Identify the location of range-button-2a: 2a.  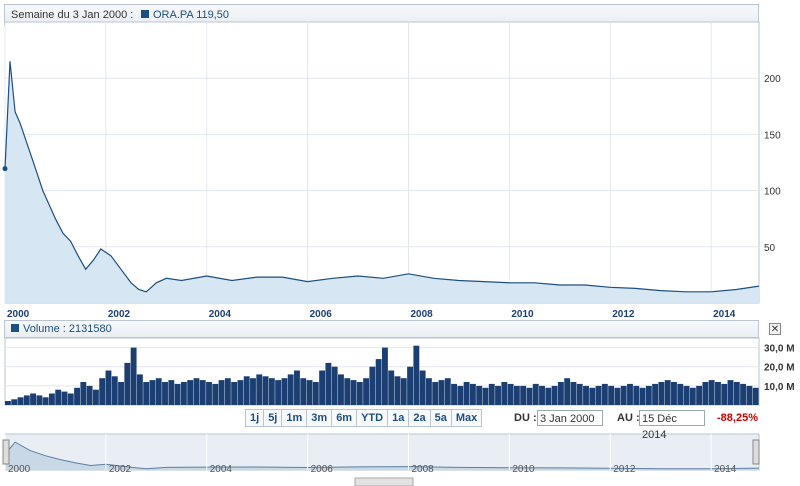
(419, 418).